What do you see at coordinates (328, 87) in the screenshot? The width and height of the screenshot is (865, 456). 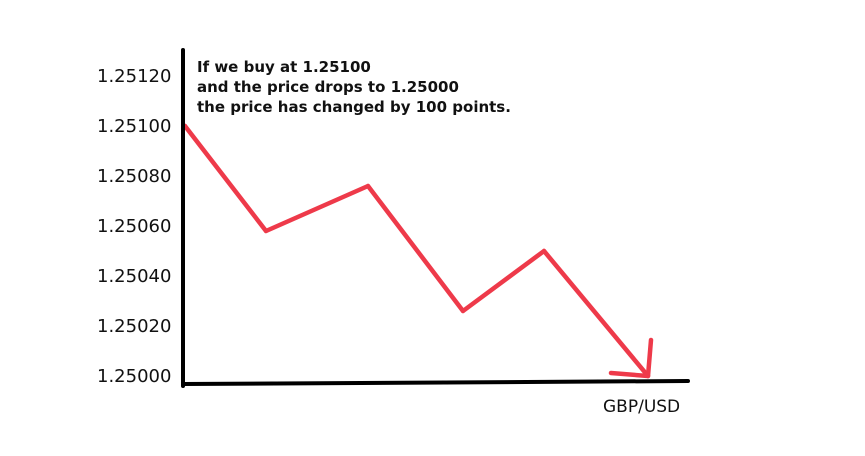 I see `annotation-line: and the price drops to 1.25000` at bounding box center [328, 87].